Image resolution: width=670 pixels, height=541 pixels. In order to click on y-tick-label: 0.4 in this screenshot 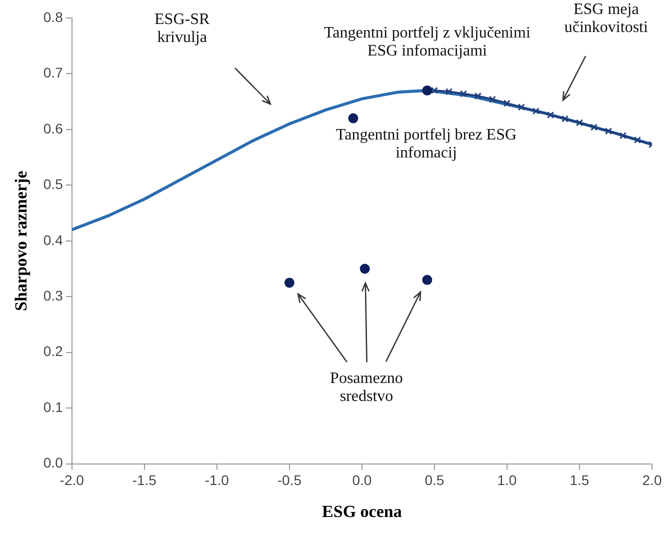, I will do `click(53, 240)`.